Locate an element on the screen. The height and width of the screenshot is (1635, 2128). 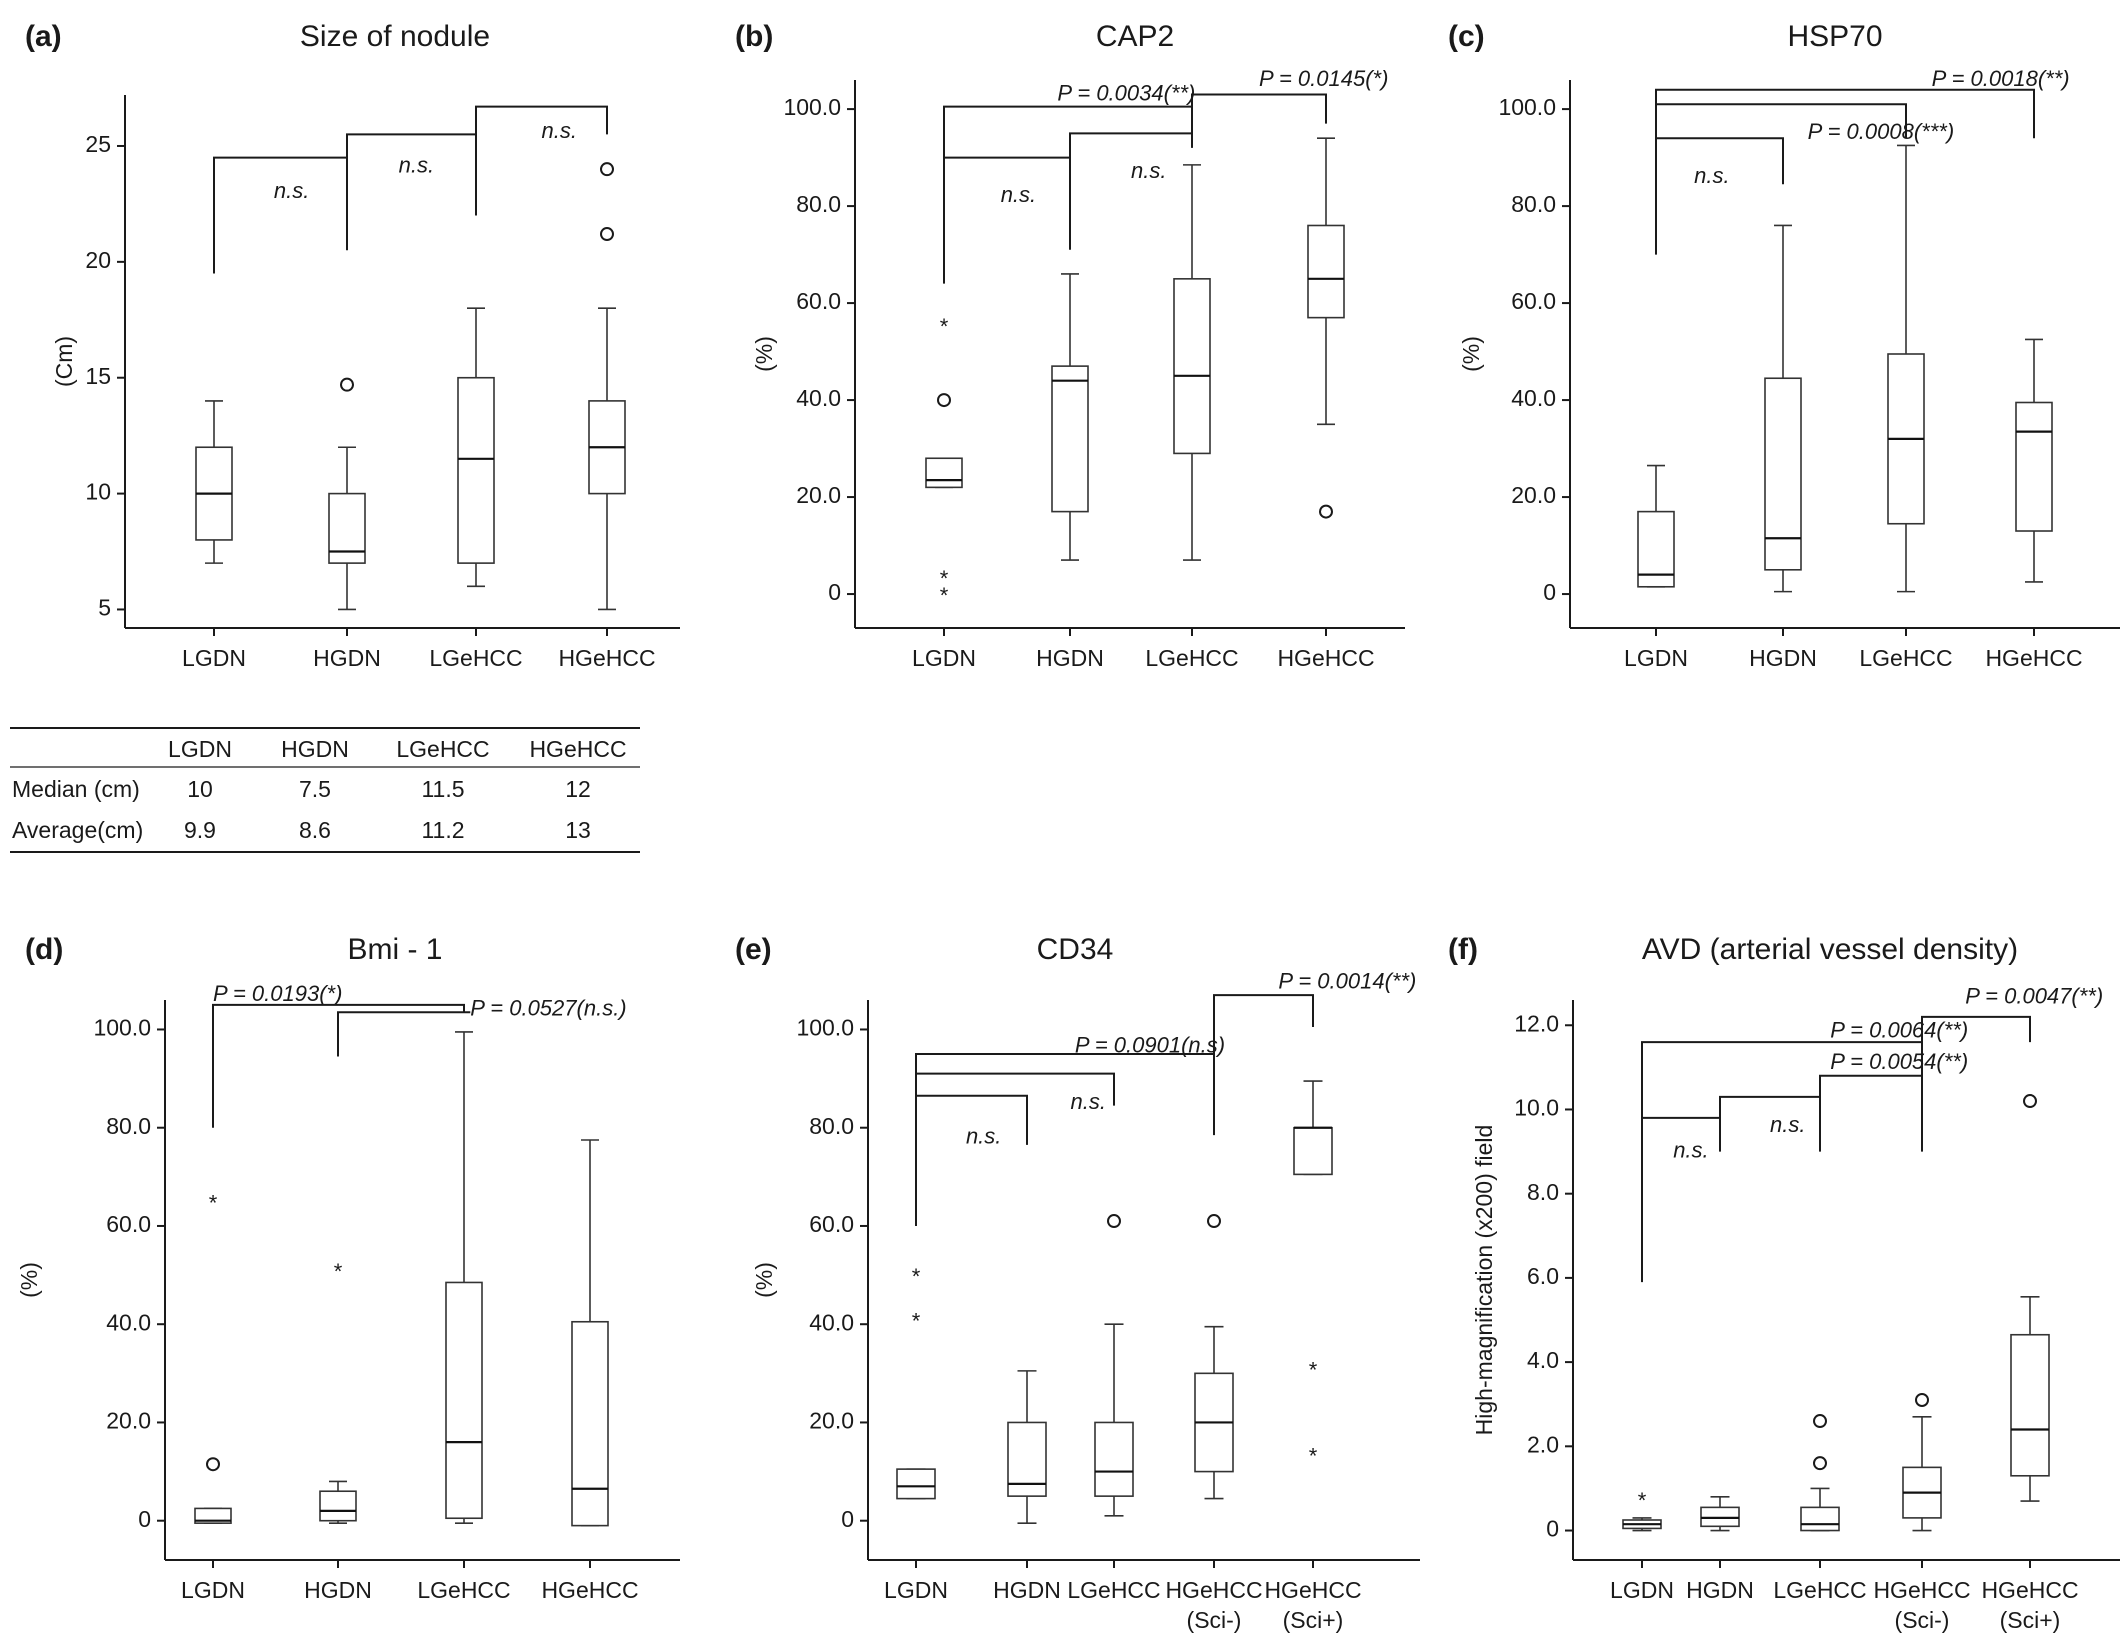
y-tick-label-e: 100.0 is located at coordinates (825, 1028).